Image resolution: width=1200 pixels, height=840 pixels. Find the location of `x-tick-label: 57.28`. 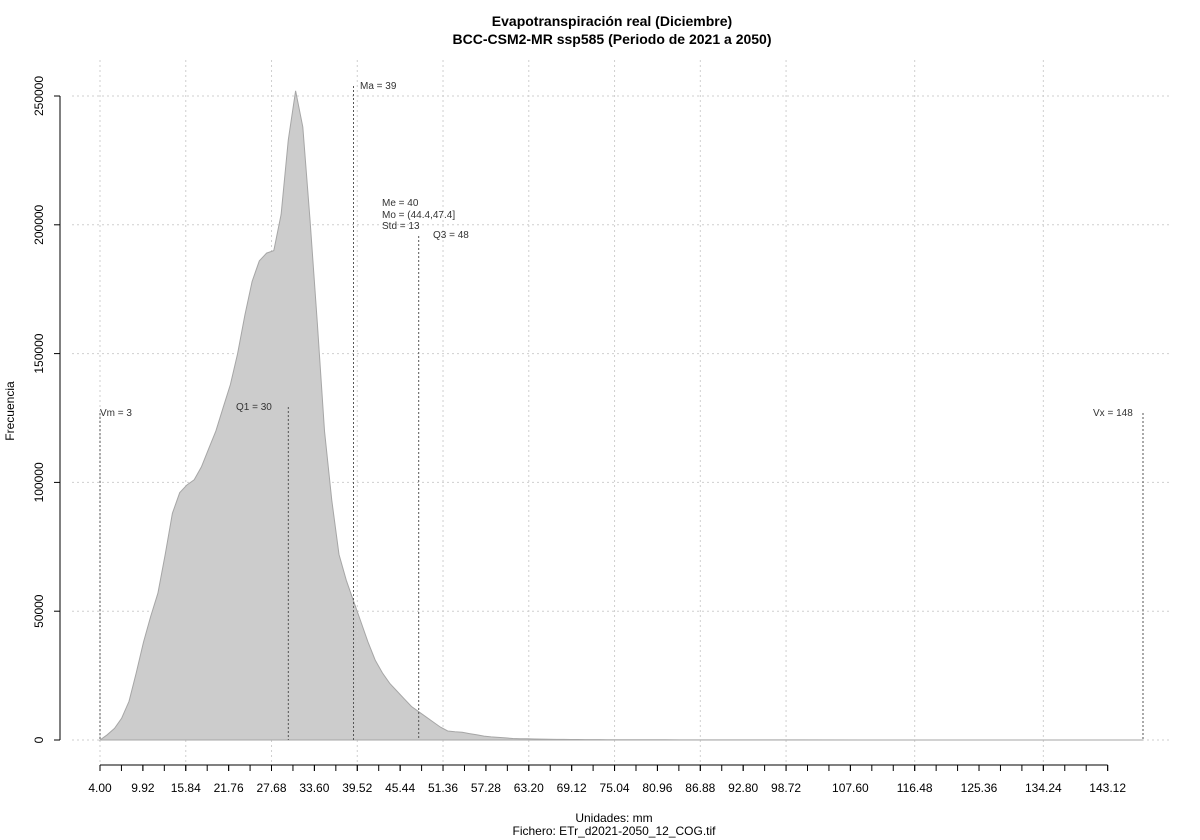

x-tick-label: 57.28 is located at coordinates (486, 788).